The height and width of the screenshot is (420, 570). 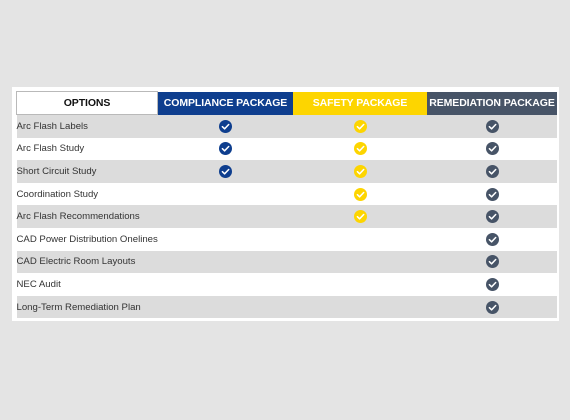 I want to click on option-label: NEC Audit, so click(x=87, y=284).